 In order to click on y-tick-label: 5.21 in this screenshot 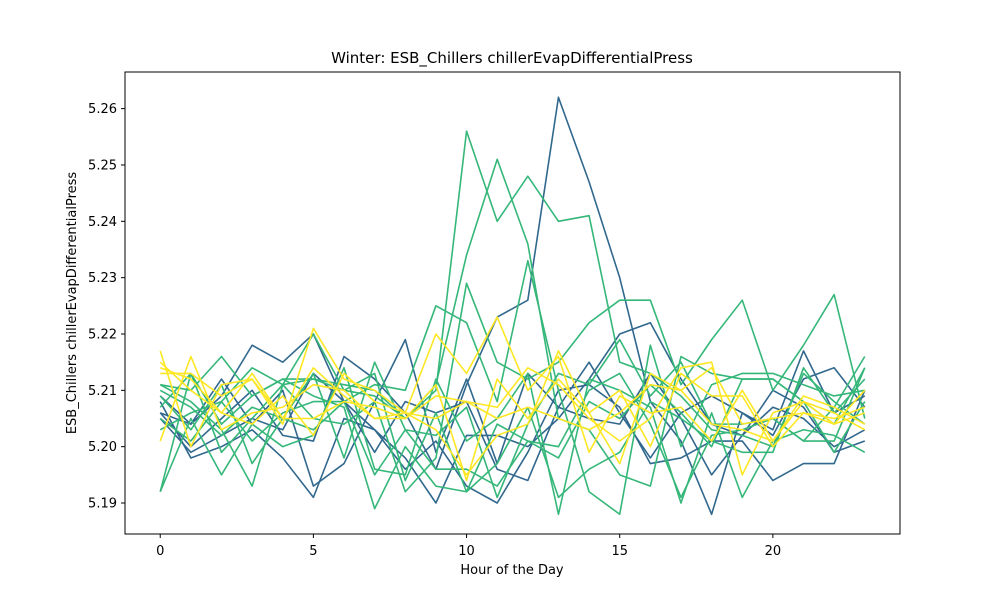, I will do `click(102, 391)`.